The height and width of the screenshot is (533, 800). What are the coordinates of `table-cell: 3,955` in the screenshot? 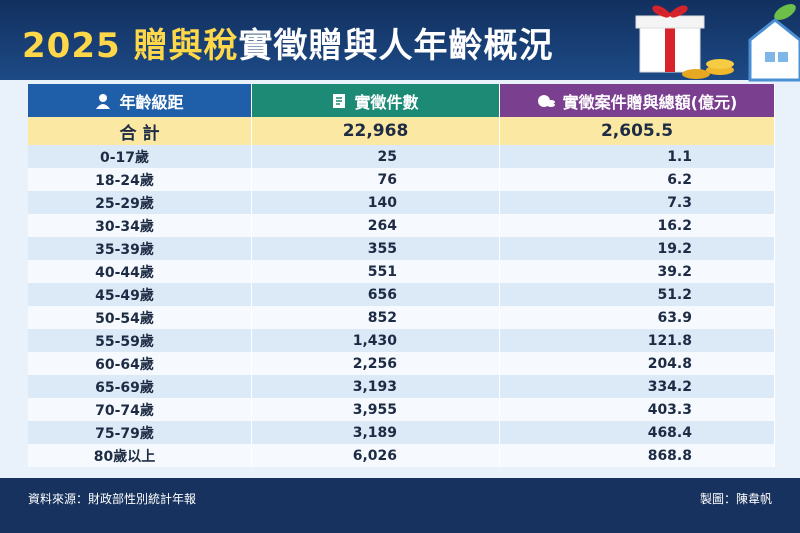 It's located at (376, 409).